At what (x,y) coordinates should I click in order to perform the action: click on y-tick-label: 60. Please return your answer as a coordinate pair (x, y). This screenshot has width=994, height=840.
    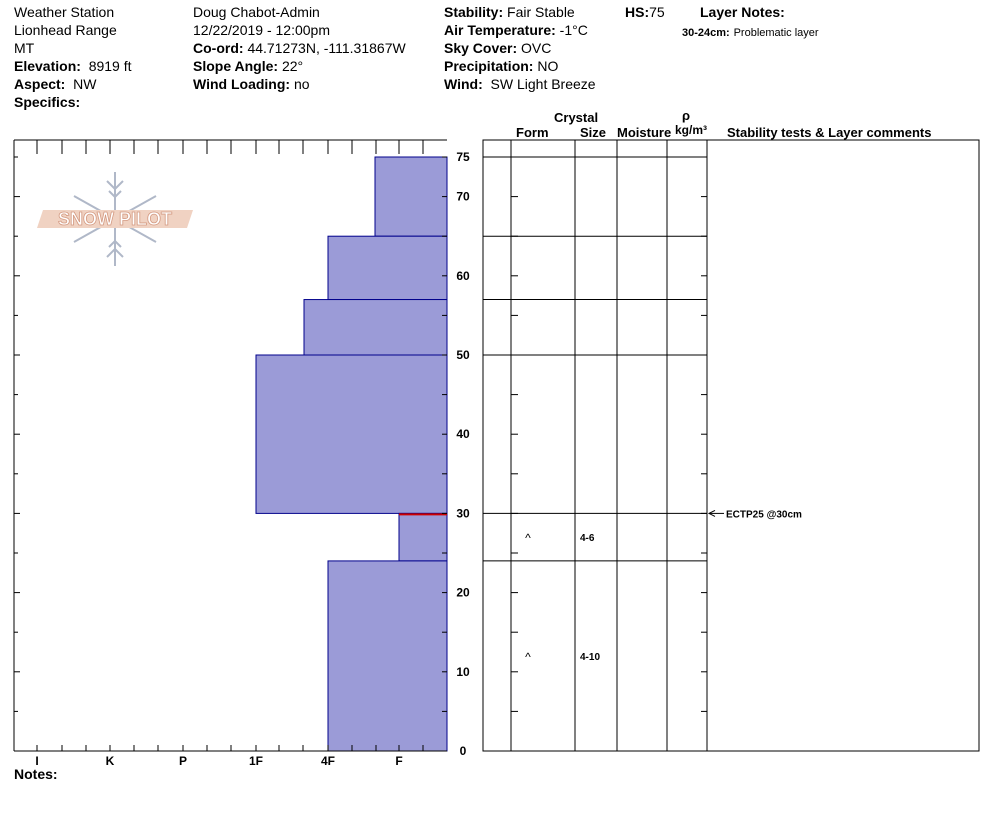
    Looking at the image, I should click on (463, 276).